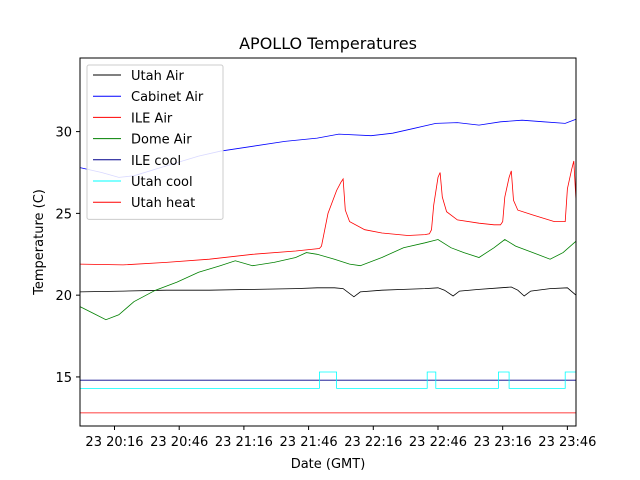 The image size is (640, 480). I want to click on y-tick-label: 25, so click(63, 214).